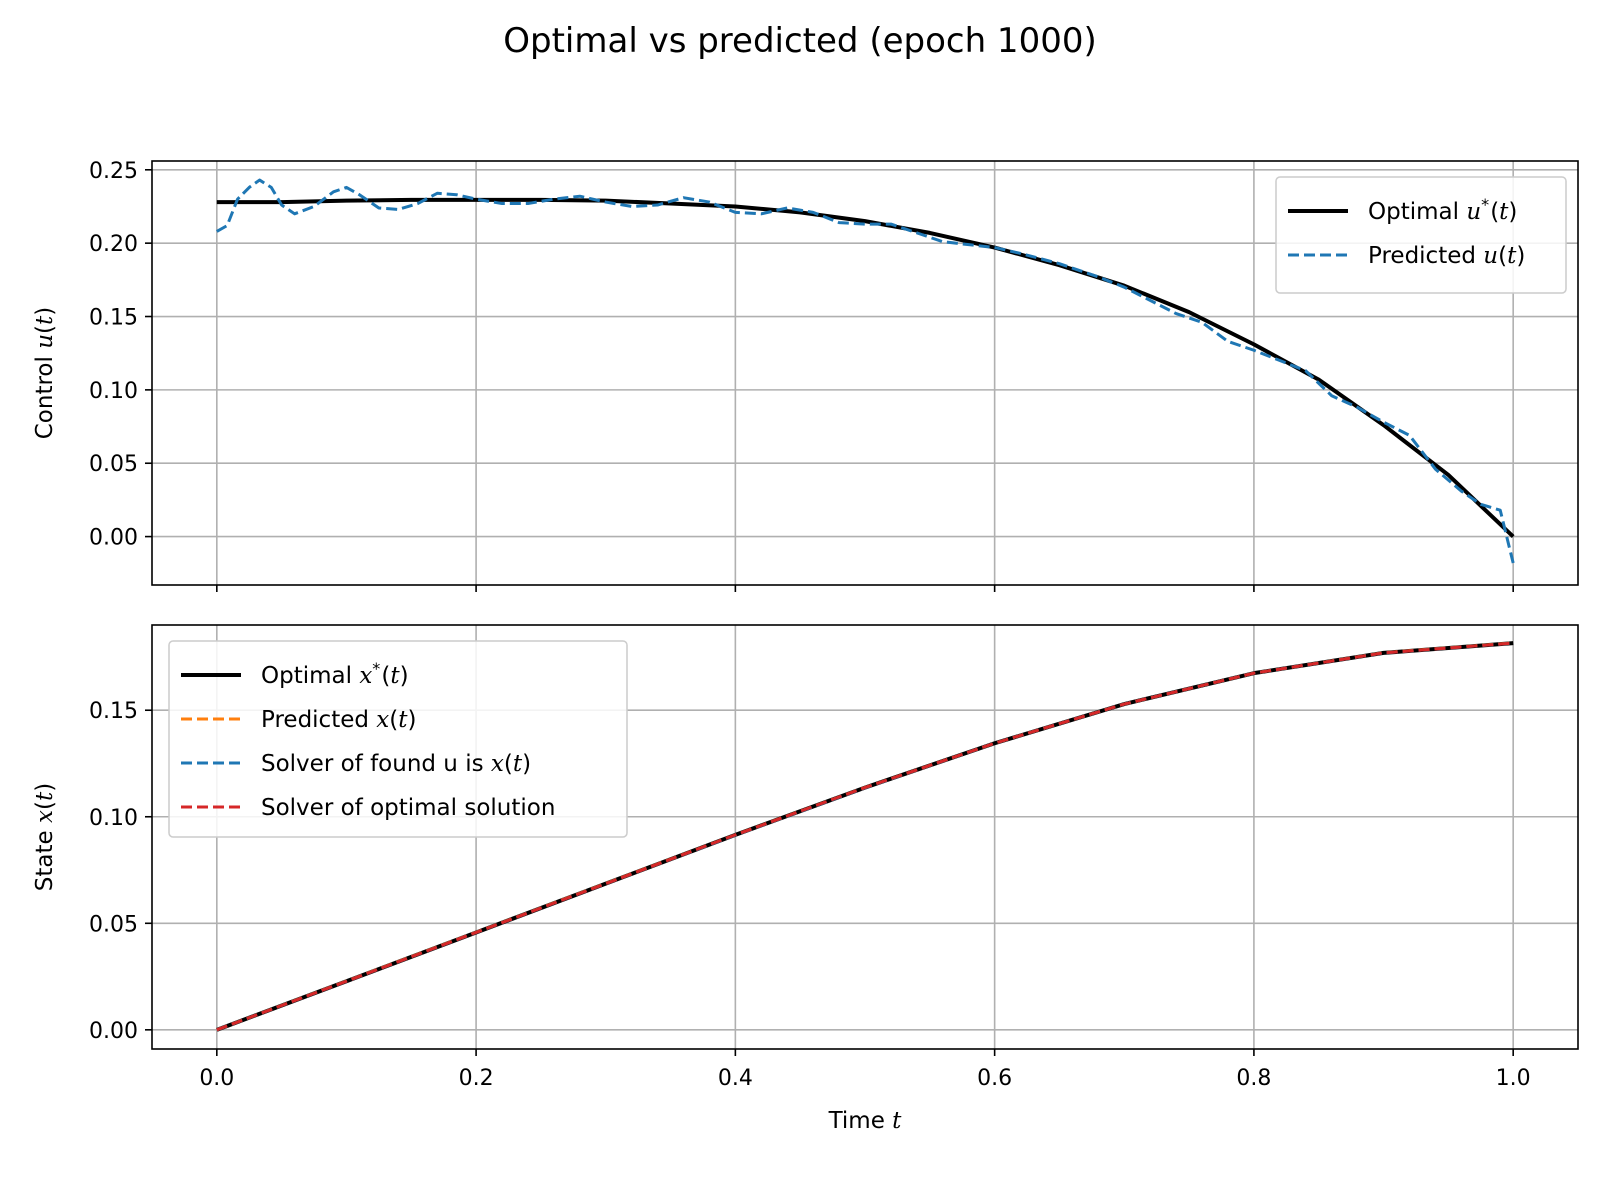  What do you see at coordinates (396, 764) in the screenshot?
I see `state-legend-label-2: Solver of found u is x(t)` at bounding box center [396, 764].